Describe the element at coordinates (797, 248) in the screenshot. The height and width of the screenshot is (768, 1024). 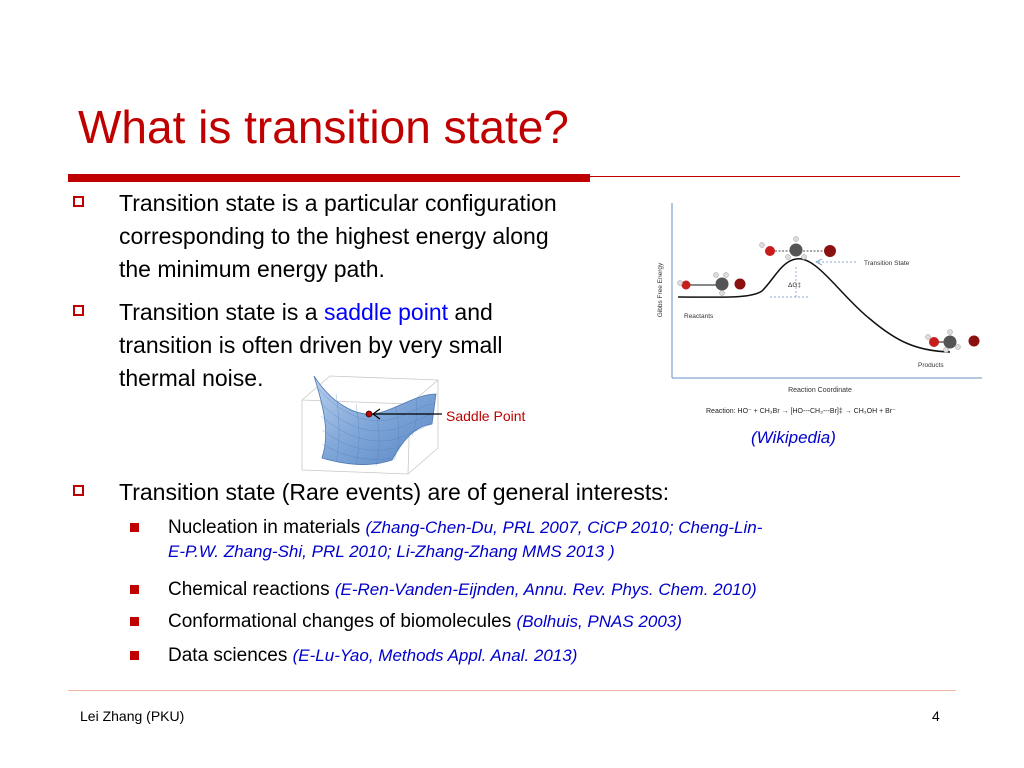
I see `transition-molecule-icon` at that location.